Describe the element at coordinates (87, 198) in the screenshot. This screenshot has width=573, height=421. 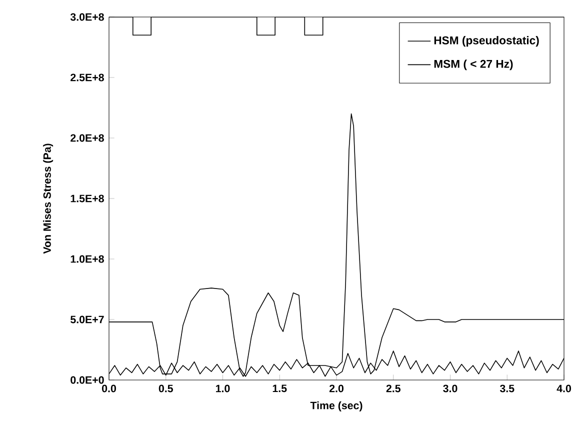
I see `y-tick-label: 1.5E+8` at that location.